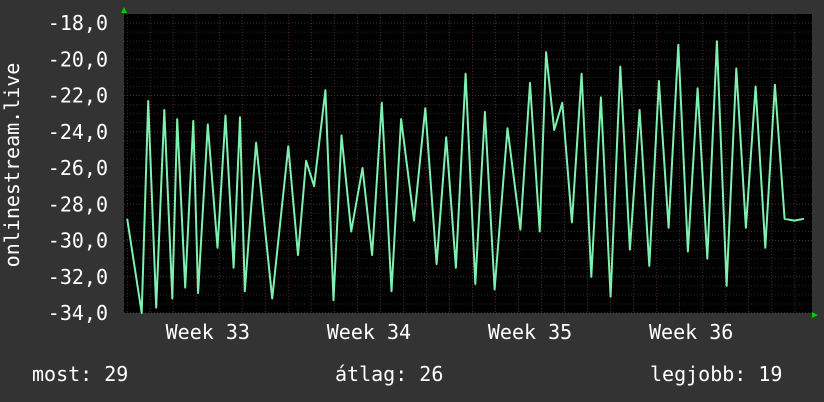 This screenshot has height=402, width=824. What do you see at coordinates (78, 313) in the screenshot?
I see `y-tick-label: -34,0` at bounding box center [78, 313].